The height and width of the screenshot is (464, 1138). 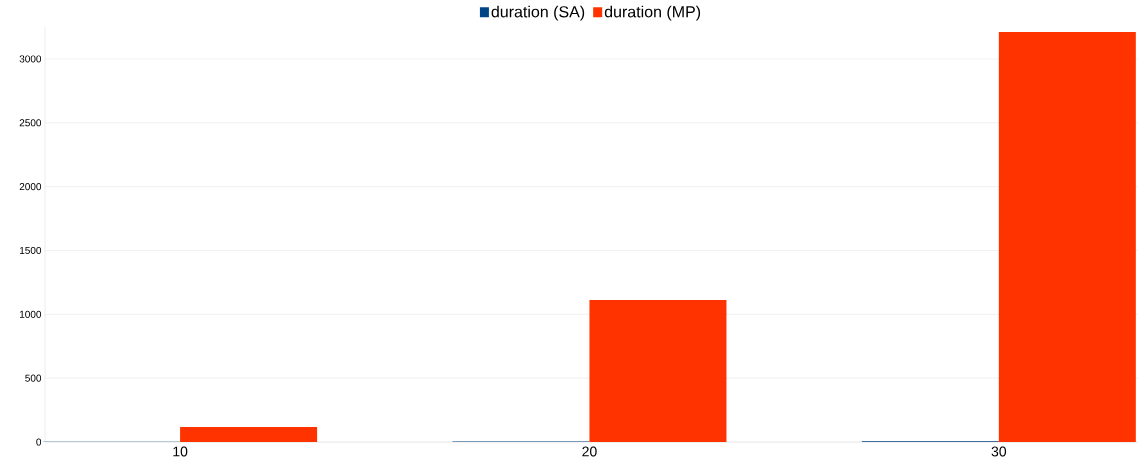 What do you see at coordinates (30, 123) in the screenshot?
I see `y-tick-label: 2500` at bounding box center [30, 123].